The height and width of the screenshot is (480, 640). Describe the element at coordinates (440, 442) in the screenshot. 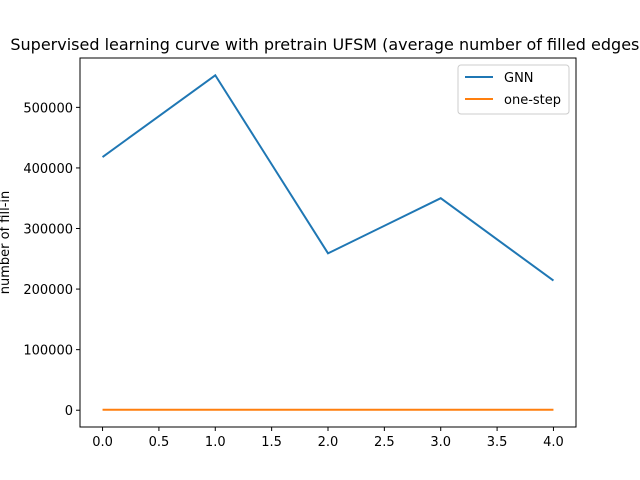

I see `x-tick-label: 3.0` at that location.